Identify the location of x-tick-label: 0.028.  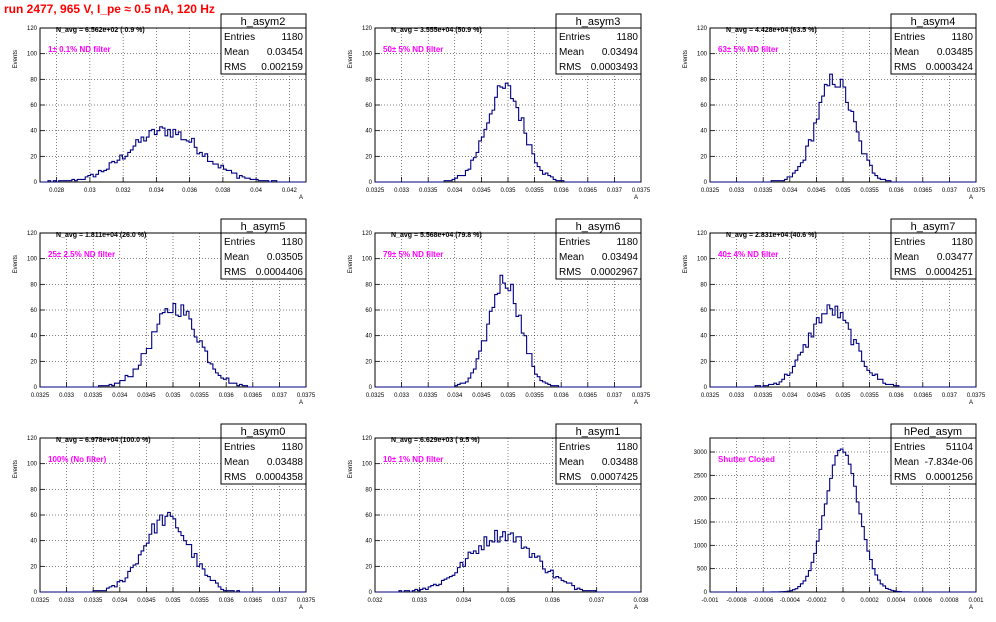
(57, 191).